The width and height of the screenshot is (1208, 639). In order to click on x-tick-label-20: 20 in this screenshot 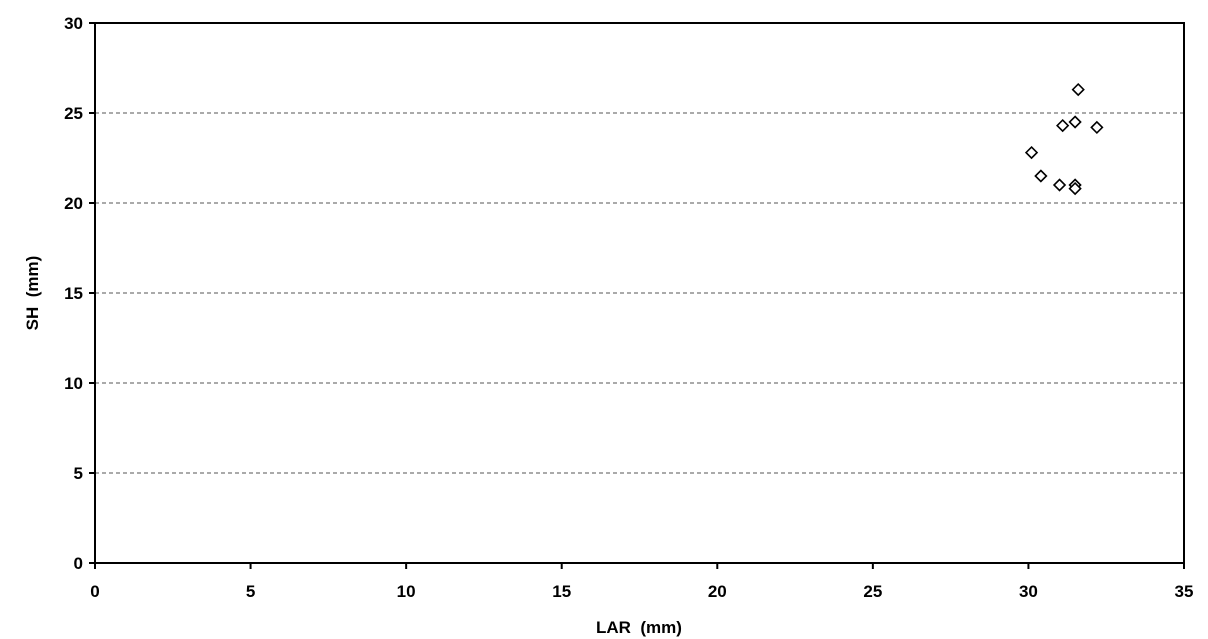, I will do `click(717, 591)`.